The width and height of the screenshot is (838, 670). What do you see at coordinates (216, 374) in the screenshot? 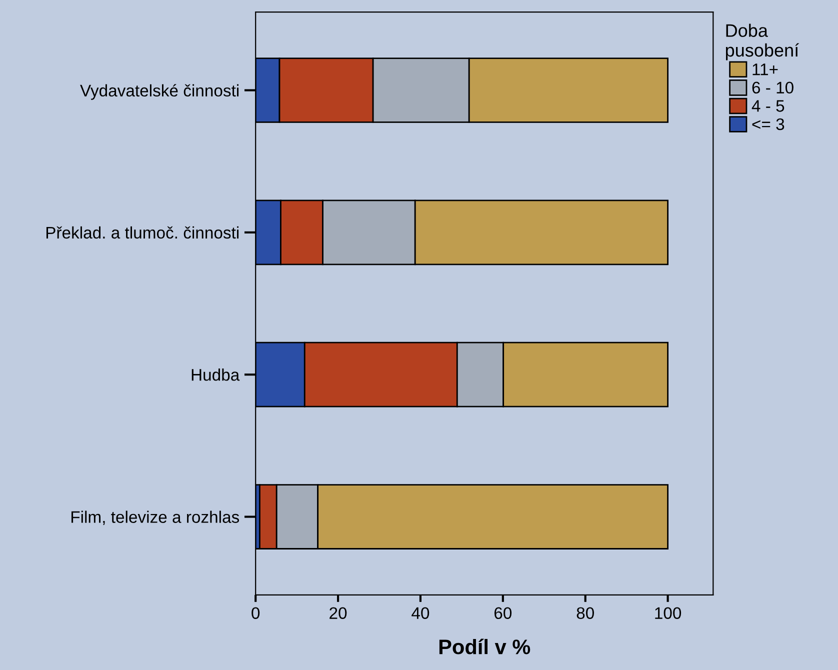
I see `y-tick-label: Hudba` at bounding box center [216, 374].